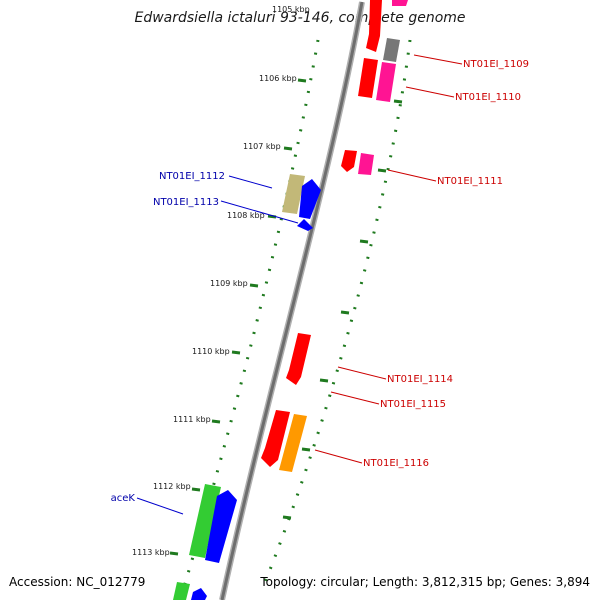 Image resolution: width=600 pixels, height=600 pixels. What do you see at coordinates (211, 351) in the screenshot?
I see `tick-label-1110: 1110 kbp` at bounding box center [211, 351].